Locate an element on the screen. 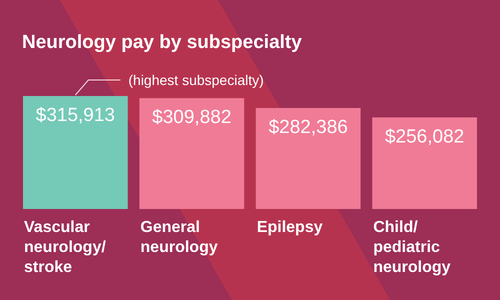 Image resolution: width=500 pixels, height=300 pixels. chart-title: Neurology pay by subspecialty is located at coordinates (162, 42).